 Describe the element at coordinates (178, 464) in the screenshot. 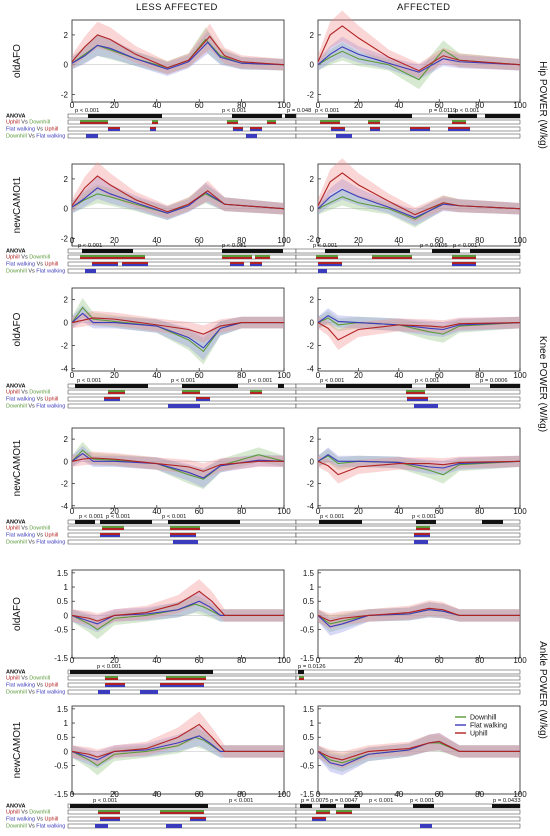

I see `series-line-downhill` at that location.